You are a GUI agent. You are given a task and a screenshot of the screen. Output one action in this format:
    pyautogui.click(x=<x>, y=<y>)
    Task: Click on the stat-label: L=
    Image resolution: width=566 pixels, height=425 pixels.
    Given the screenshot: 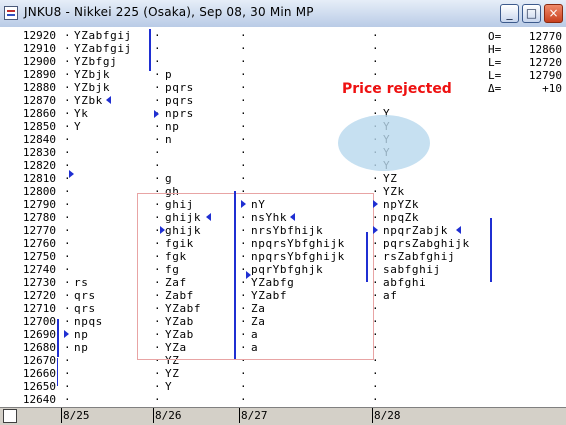 What is the action you would take?
    pyautogui.click(x=495, y=62)
    